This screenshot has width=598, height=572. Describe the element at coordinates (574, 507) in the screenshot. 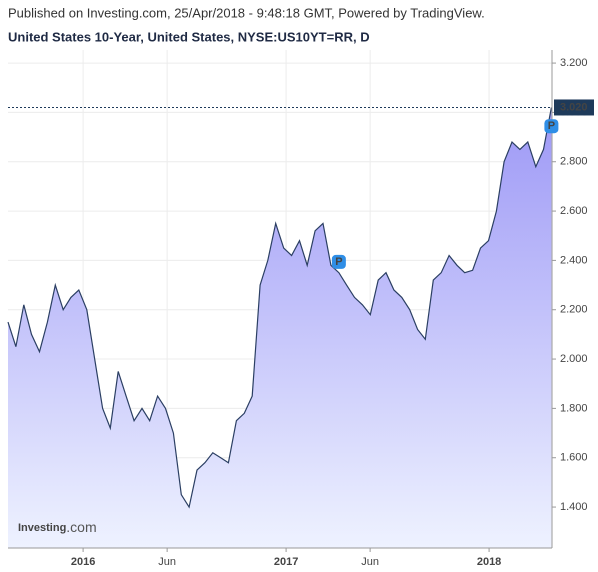

I see `y-tick-label: 1.400` at that location.